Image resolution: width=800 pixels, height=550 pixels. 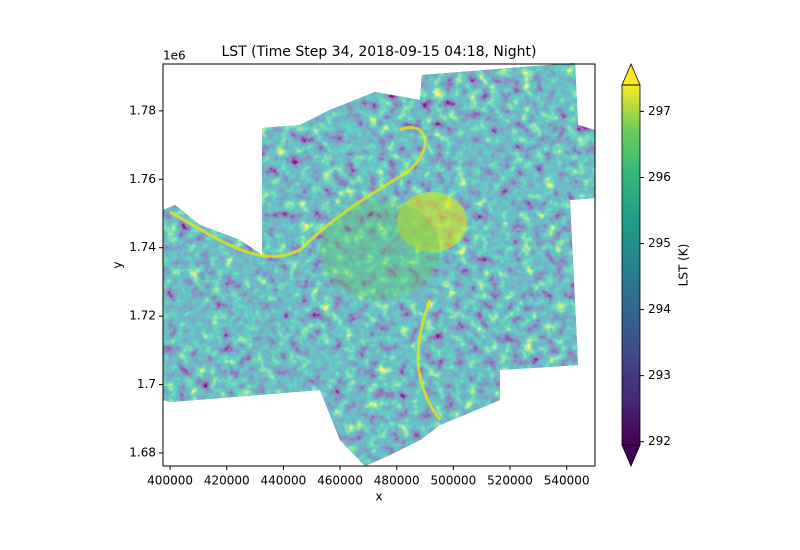 I want to click on y-tick-label: 1.76, so click(x=142, y=179).